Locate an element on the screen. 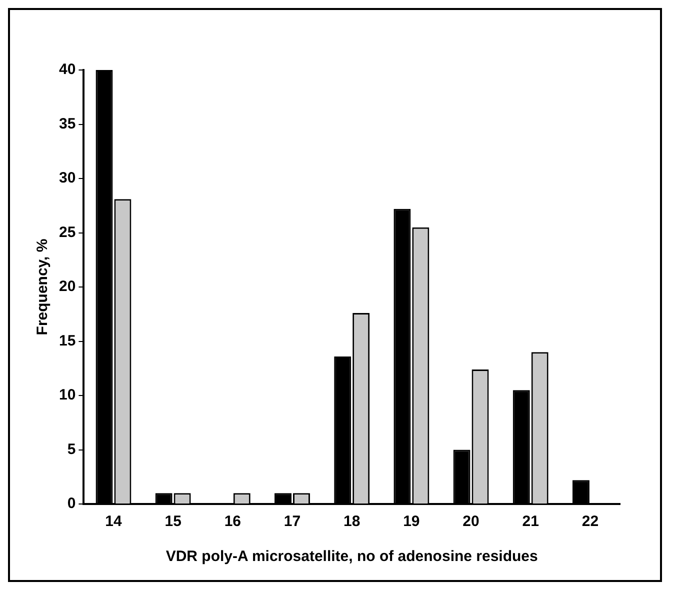  x-tick-label: 15 is located at coordinates (173, 521).